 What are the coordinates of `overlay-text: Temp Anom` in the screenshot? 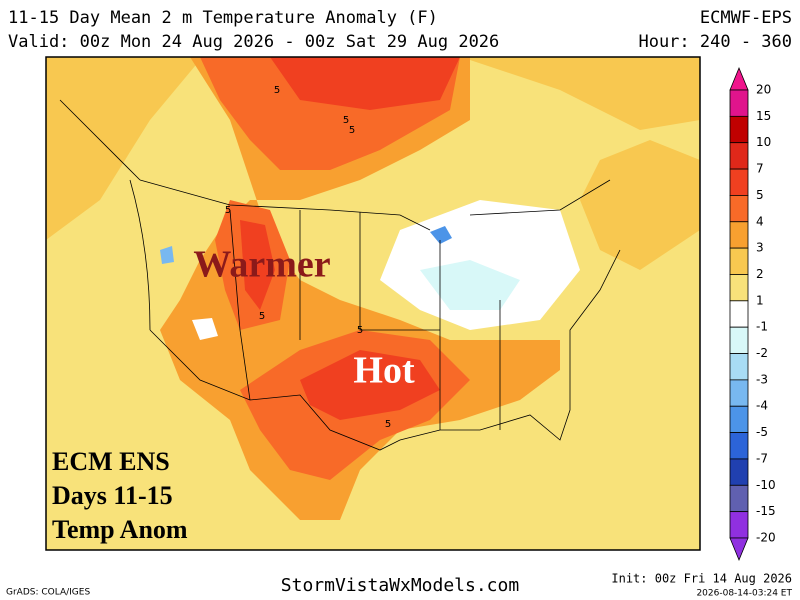 It's located at (120, 529).